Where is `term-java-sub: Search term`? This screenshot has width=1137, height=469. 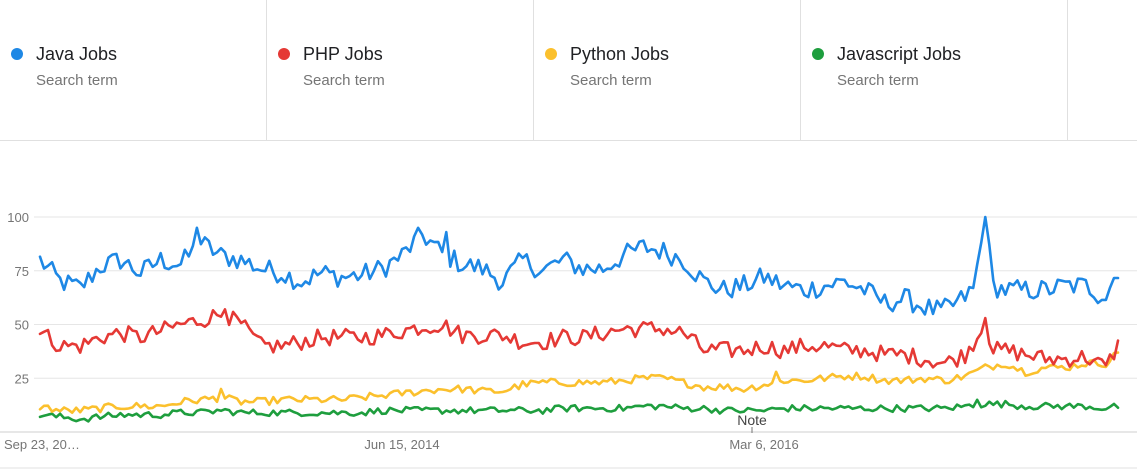 term-java-sub: Search term is located at coordinates (77, 80).